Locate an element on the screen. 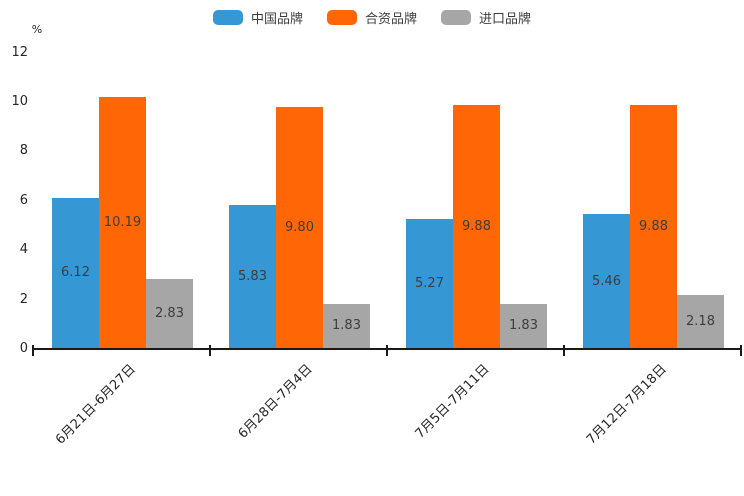  legend: 中国品牌 合资品牌 进口品牌 is located at coordinates (372, 17).